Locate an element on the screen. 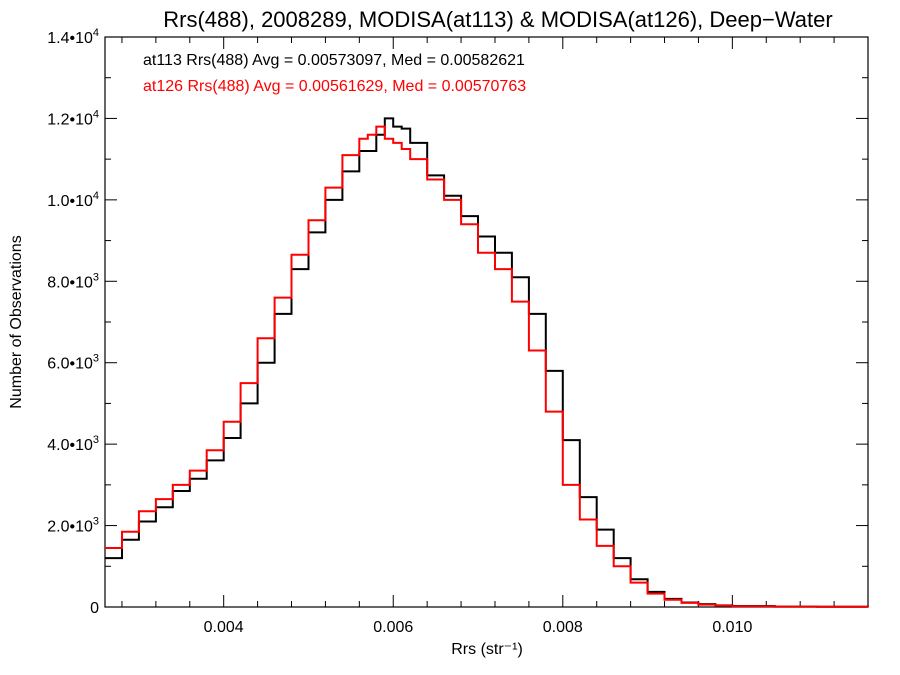 Image resolution: width=900 pixels, height=675 pixels. y-tick-label: 4.0•103 is located at coordinates (73, 444).